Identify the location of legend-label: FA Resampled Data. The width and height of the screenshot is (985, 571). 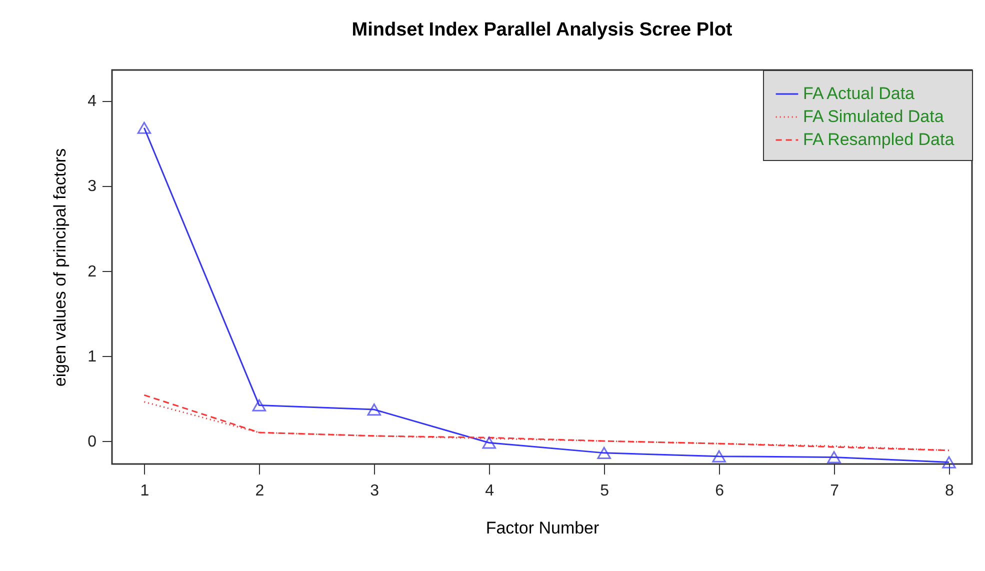
(879, 139).